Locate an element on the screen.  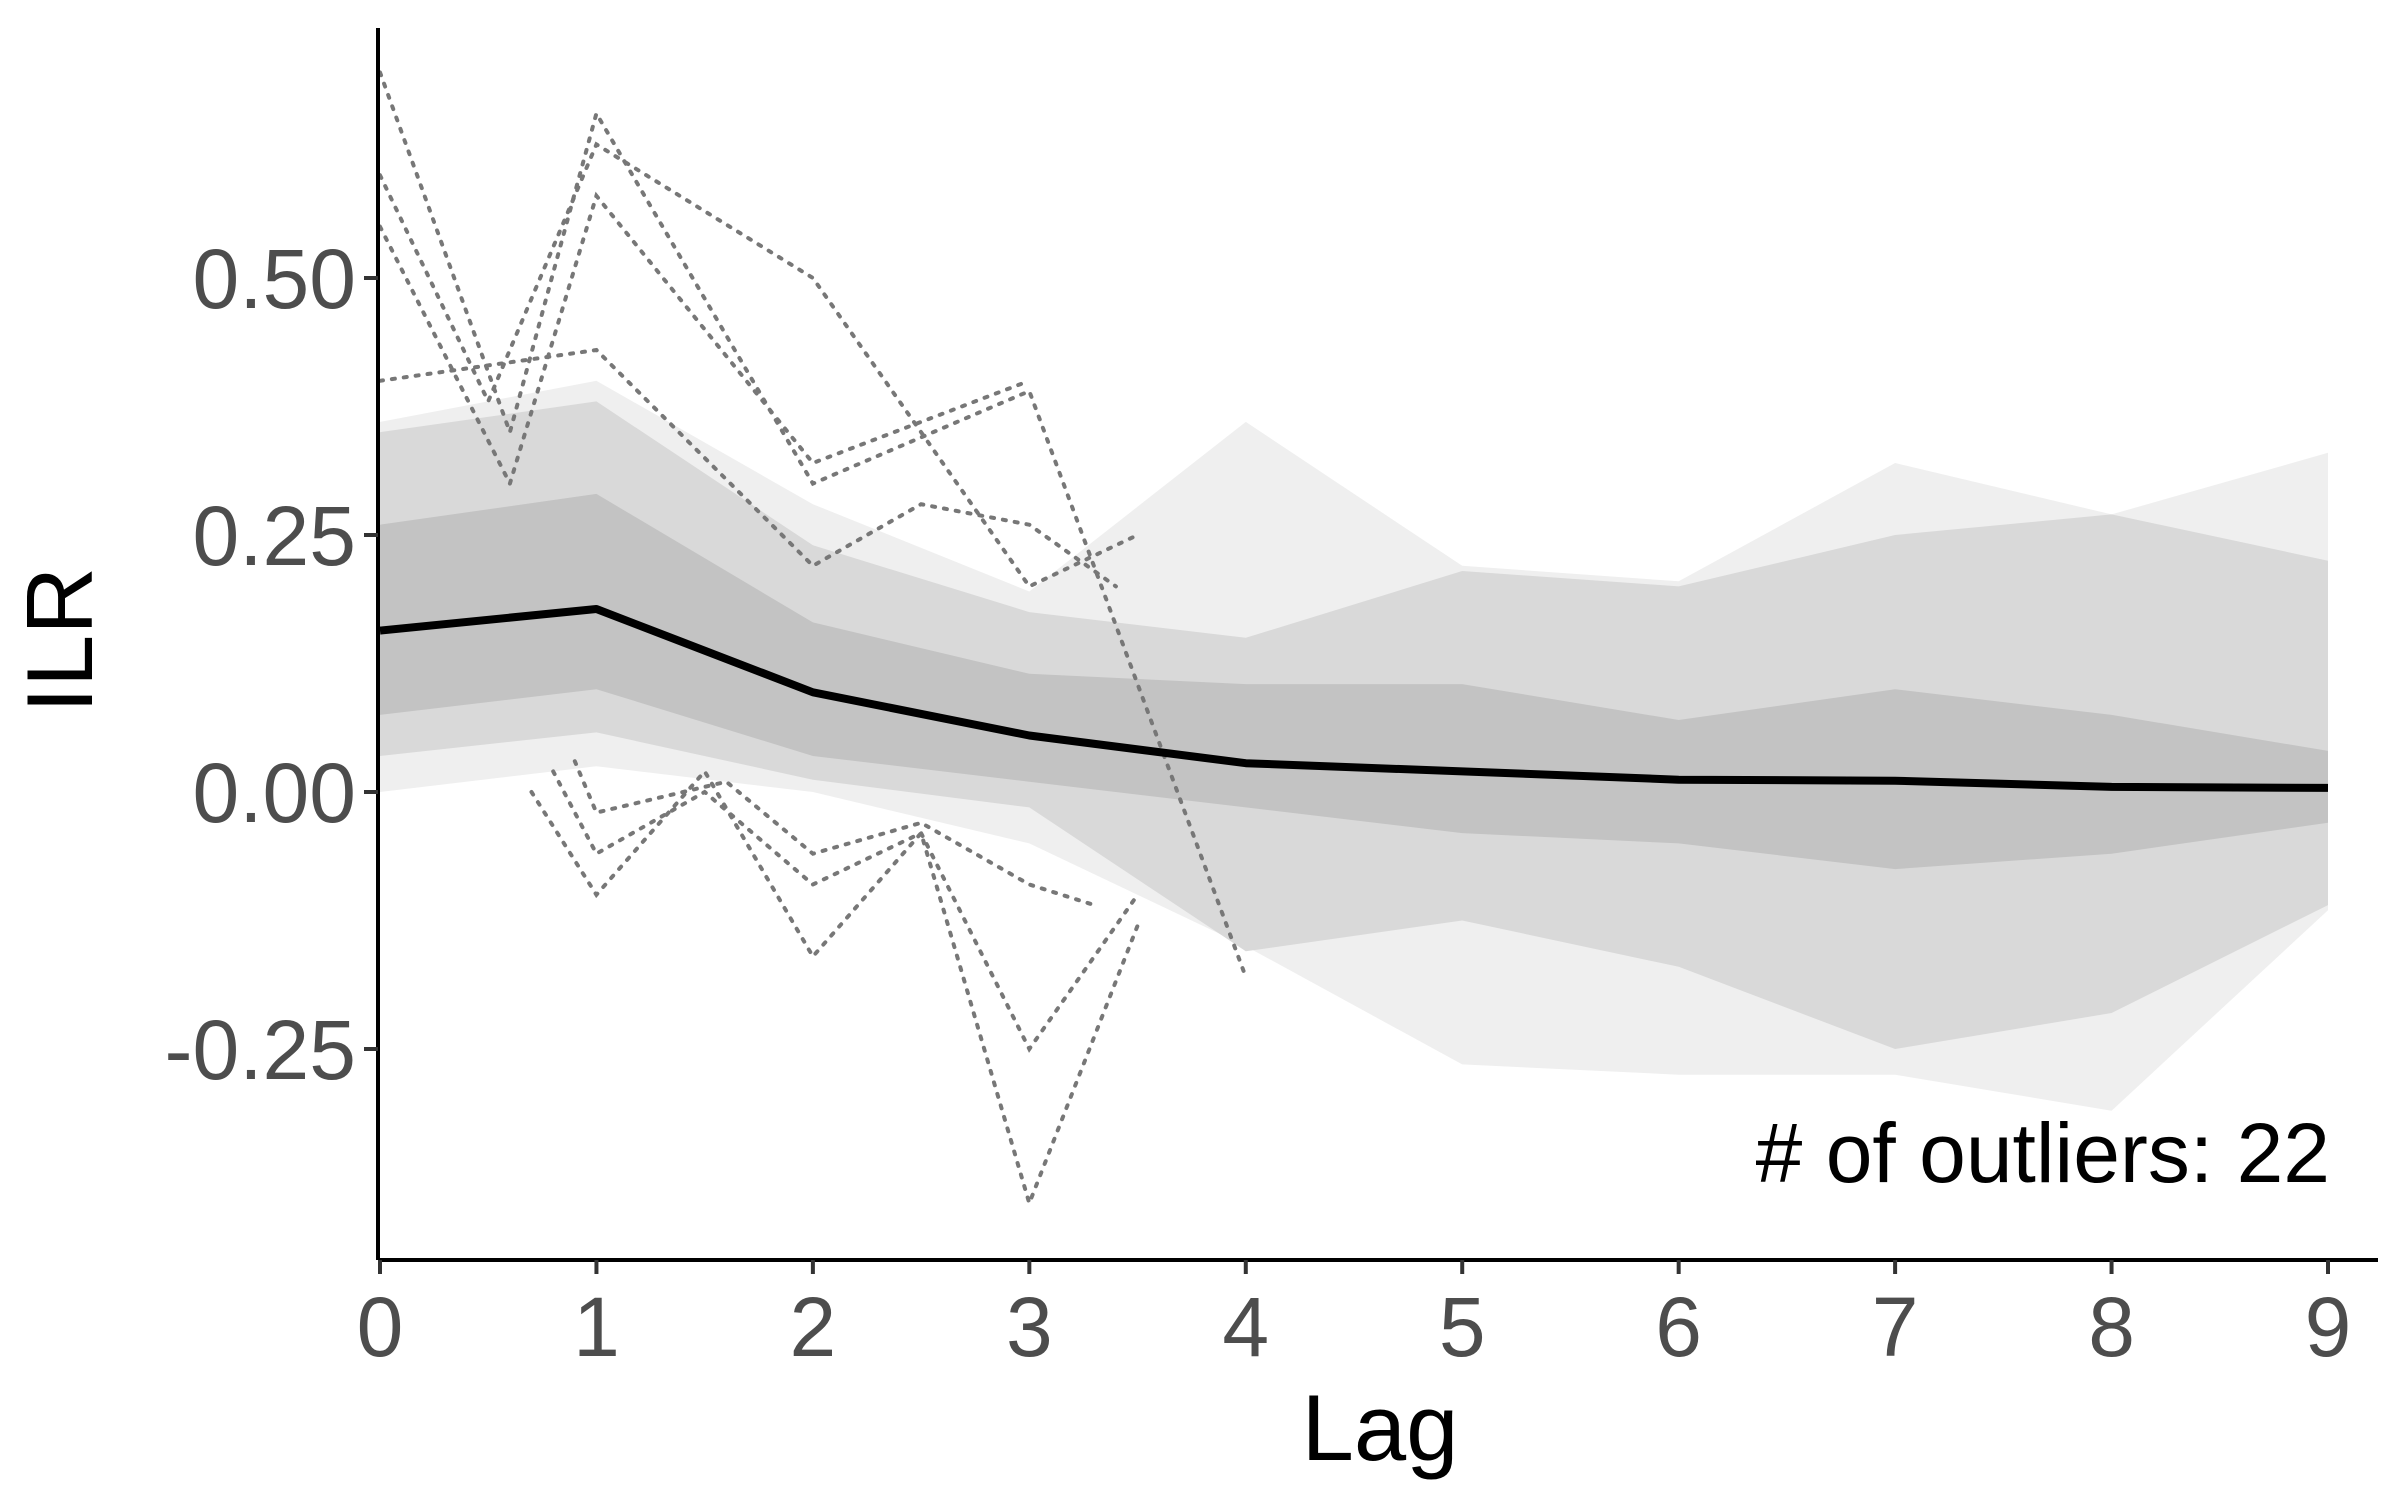
y-axis-title: ILR is located at coordinates (59, 640).